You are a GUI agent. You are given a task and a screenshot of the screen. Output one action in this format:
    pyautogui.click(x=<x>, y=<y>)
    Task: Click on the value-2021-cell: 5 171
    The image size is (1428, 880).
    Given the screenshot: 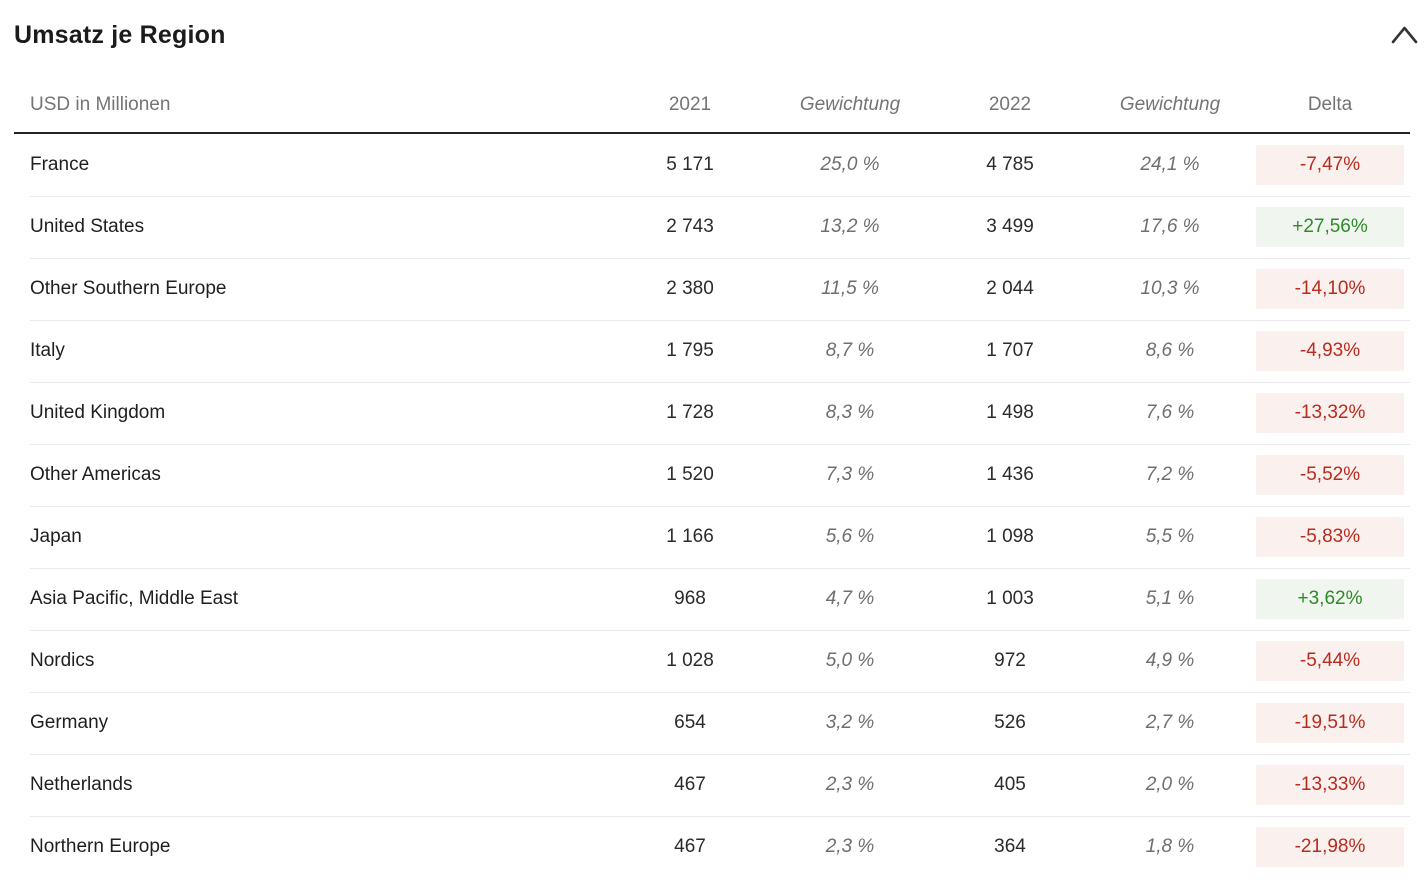 What is the action you would take?
    pyautogui.click(x=690, y=164)
    